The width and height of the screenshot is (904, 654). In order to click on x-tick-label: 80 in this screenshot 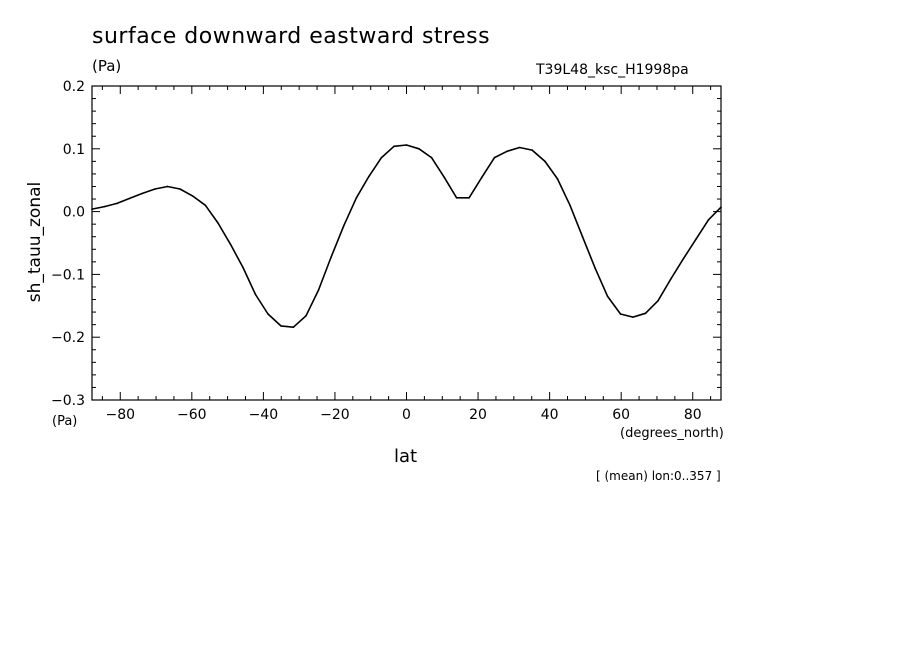, I will do `click(693, 415)`.